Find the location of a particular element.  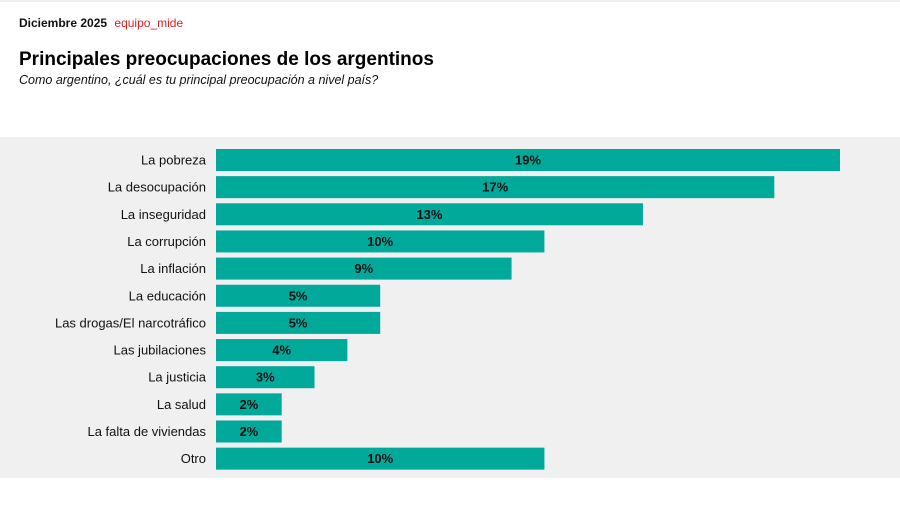

value-label: 9% is located at coordinates (363, 268).